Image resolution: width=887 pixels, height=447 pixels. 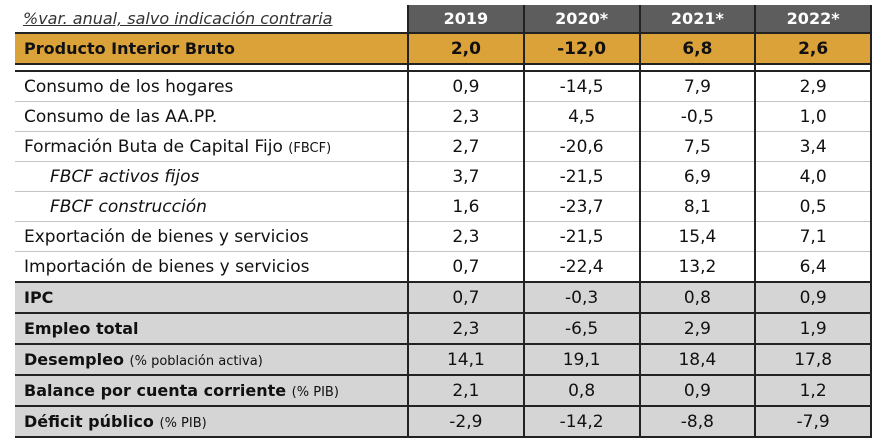 What do you see at coordinates (211, 19) in the screenshot?
I see `table-caption: %var. anual, salvo indicación contraria` at bounding box center [211, 19].